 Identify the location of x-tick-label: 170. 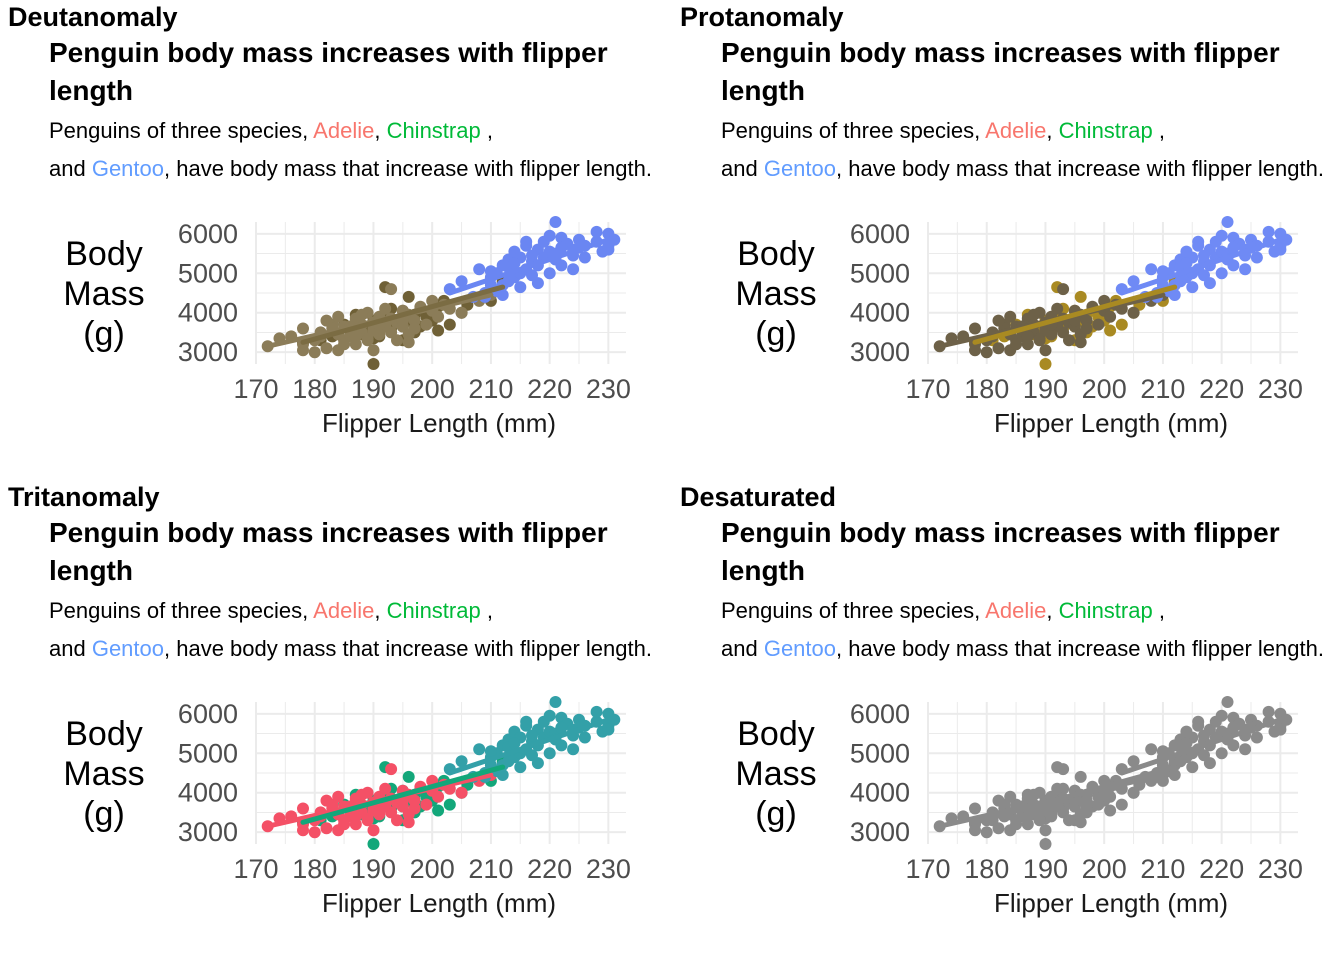
(927, 389).